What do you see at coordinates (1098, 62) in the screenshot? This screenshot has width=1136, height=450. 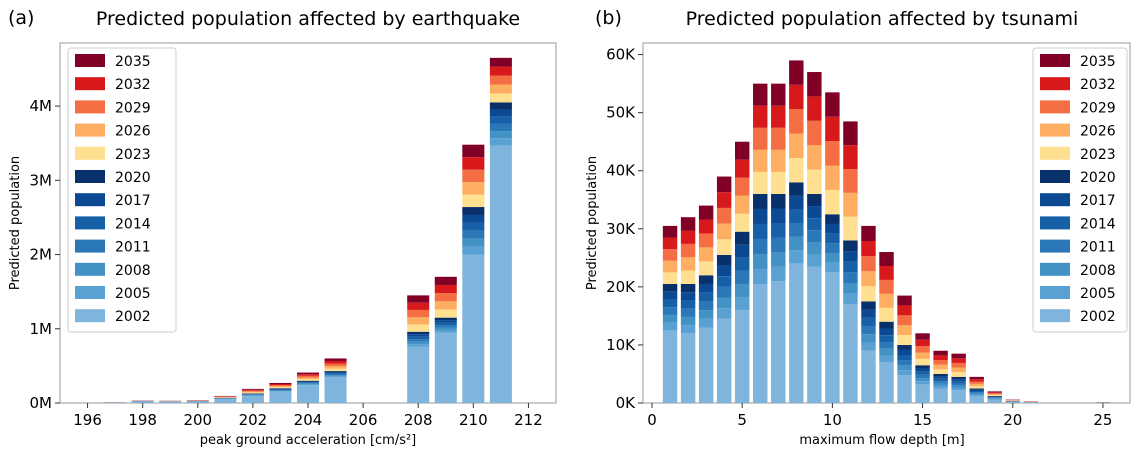 I see `legend-label-2035: 2035` at bounding box center [1098, 62].